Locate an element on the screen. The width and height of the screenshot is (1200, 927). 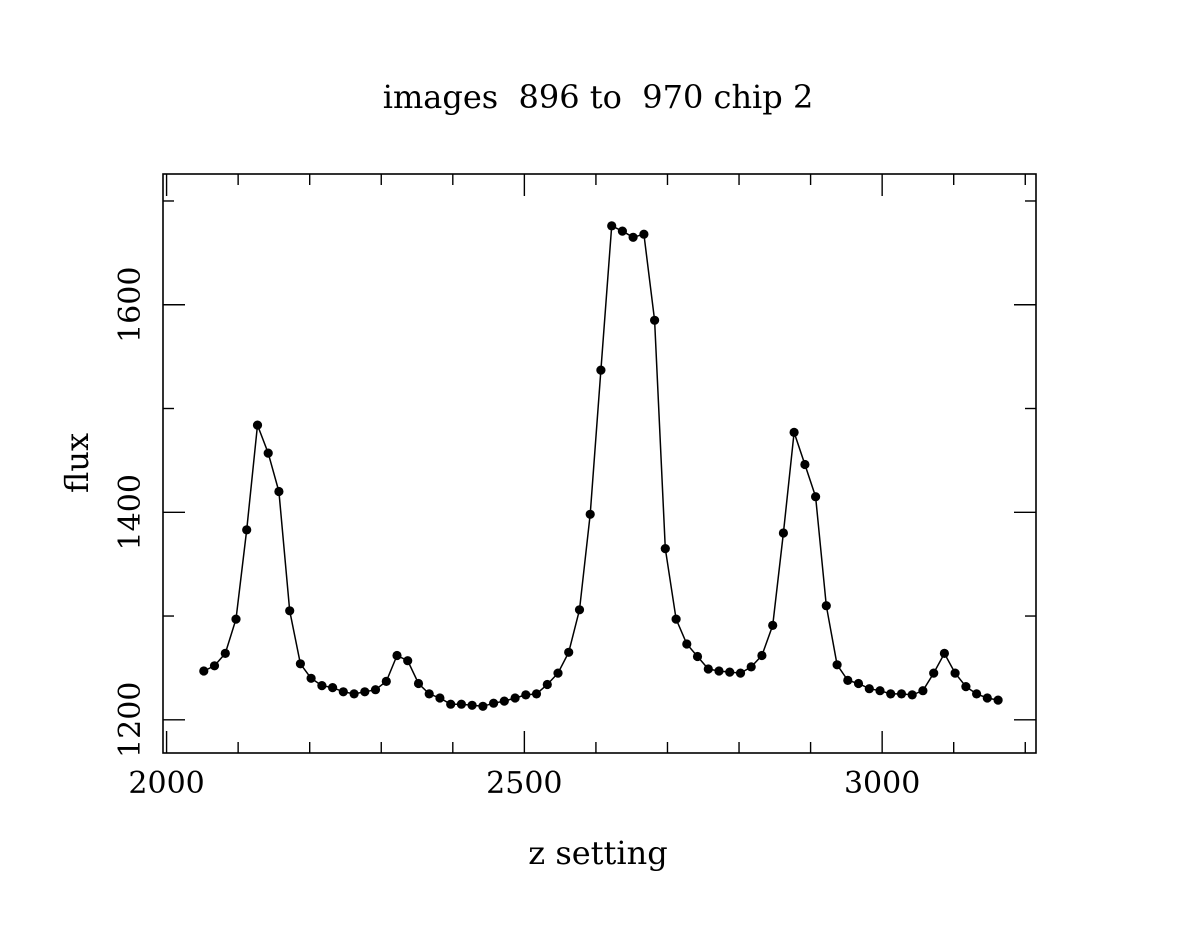
x-tick-label: 2000 is located at coordinates (166, 783).